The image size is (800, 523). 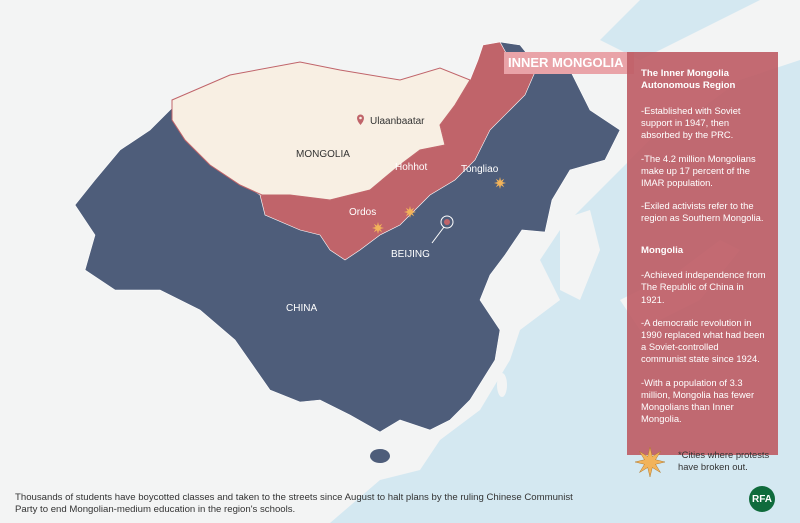 What do you see at coordinates (662, 250) in the screenshot?
I see `mongolia-title: Mongolia` at bounding box center [662, 250].